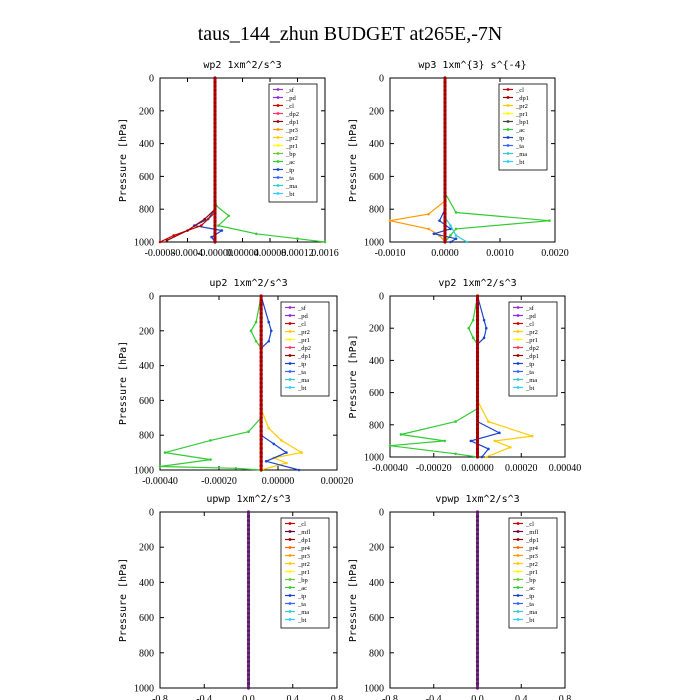 The height and width of the screenshot is (700, 700). I want to click on y-tick-label: 600, so click(376, 177).